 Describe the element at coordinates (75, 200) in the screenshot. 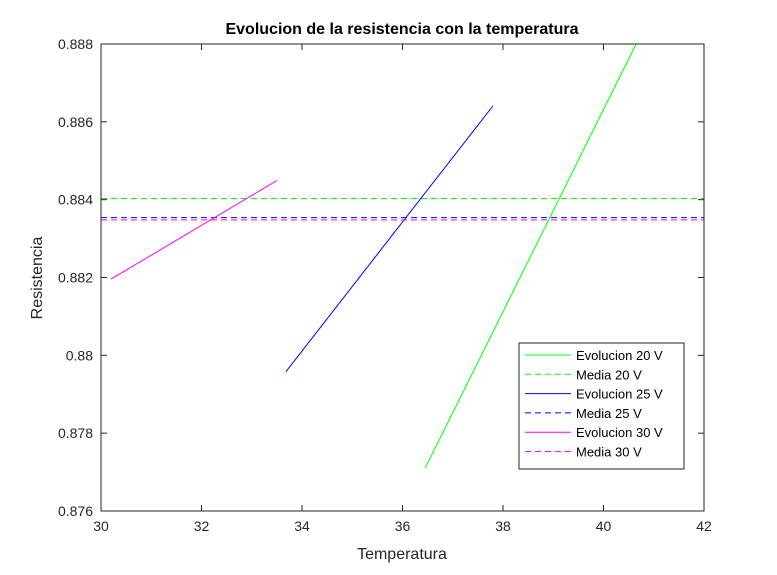

I see `y-tick-label: 0.884` at that location.